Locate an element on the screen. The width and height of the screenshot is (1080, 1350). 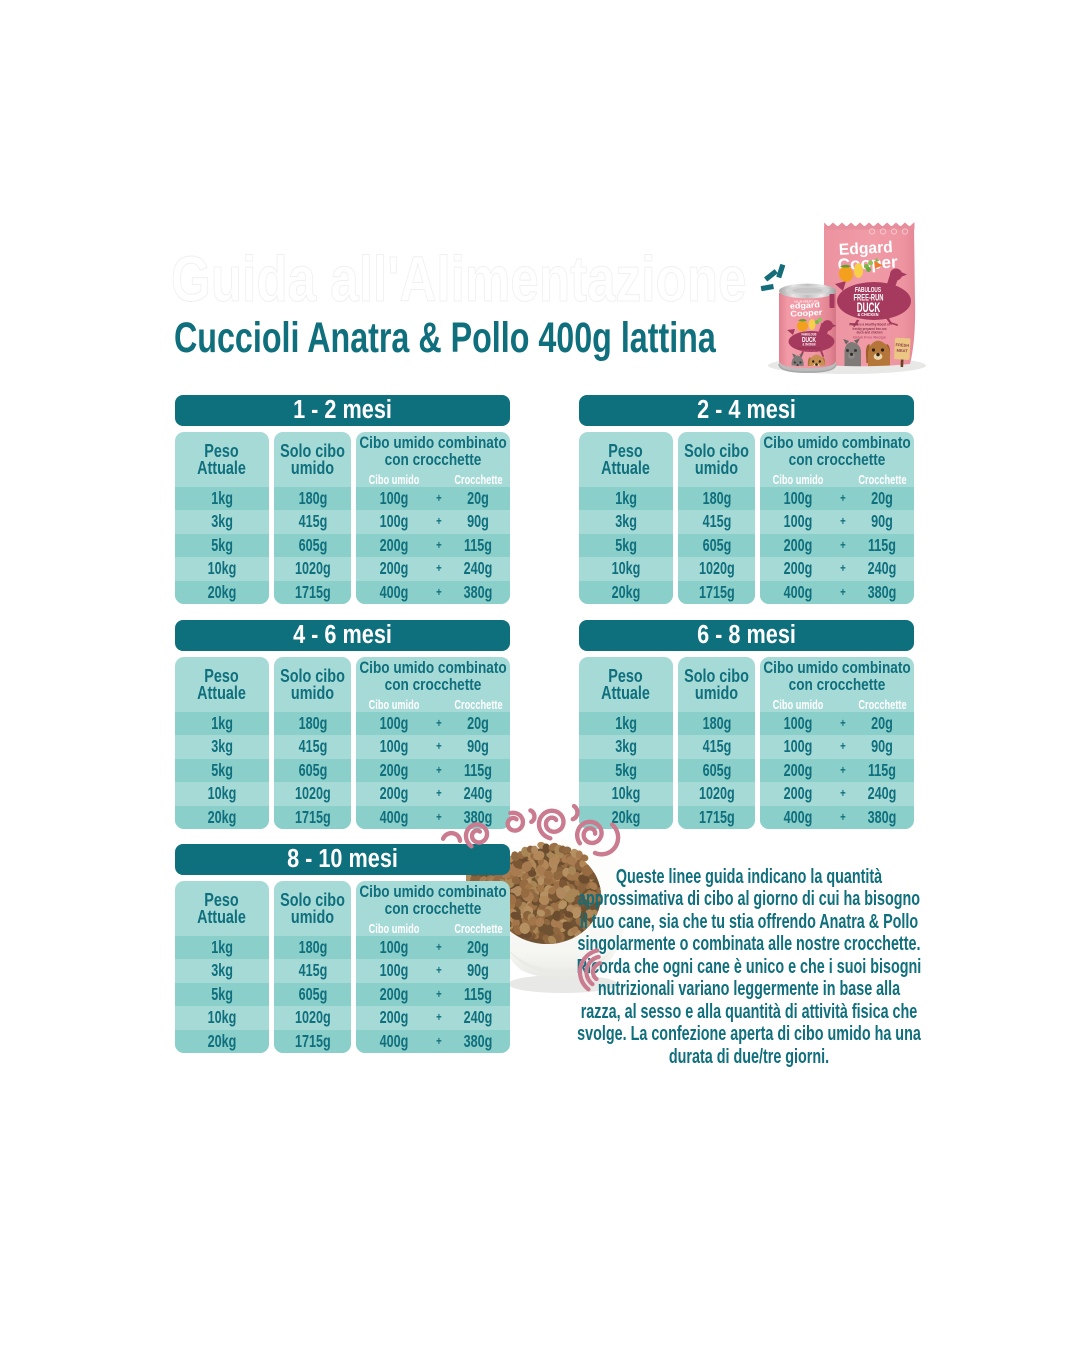
svg-text: Grain Free is located at coordinates (809, 351).